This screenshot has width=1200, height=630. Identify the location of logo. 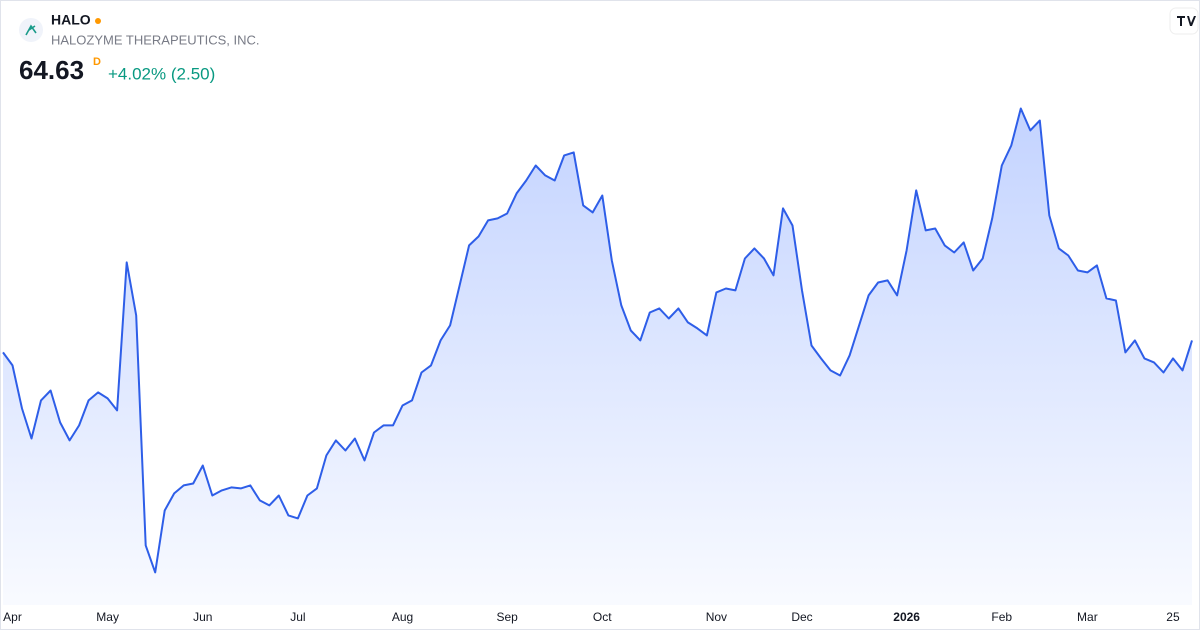
(31, 30).